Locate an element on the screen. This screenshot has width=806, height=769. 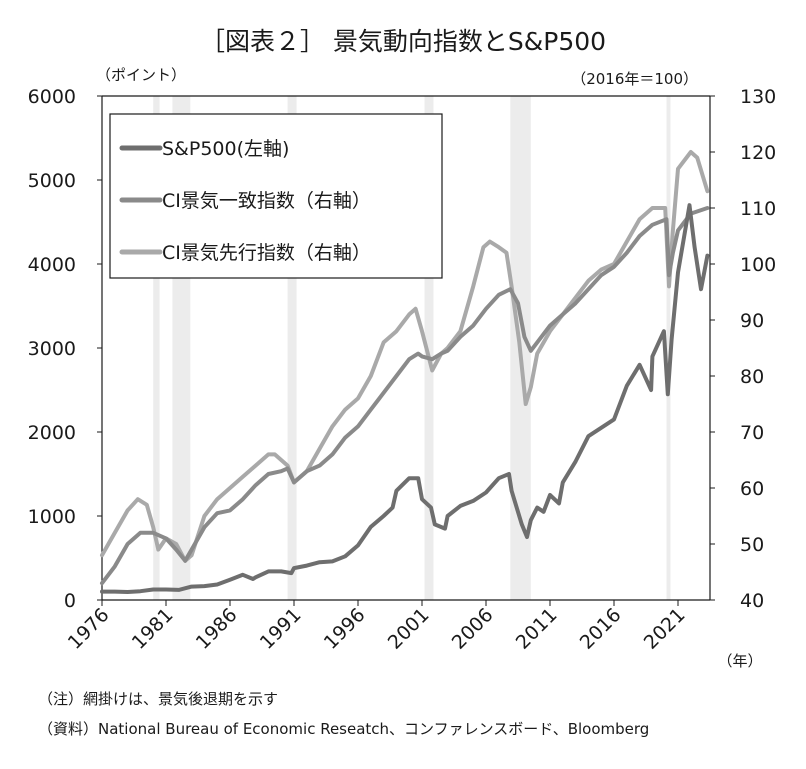
x-tick-label: 2011 is located at coordinates (537, 629).